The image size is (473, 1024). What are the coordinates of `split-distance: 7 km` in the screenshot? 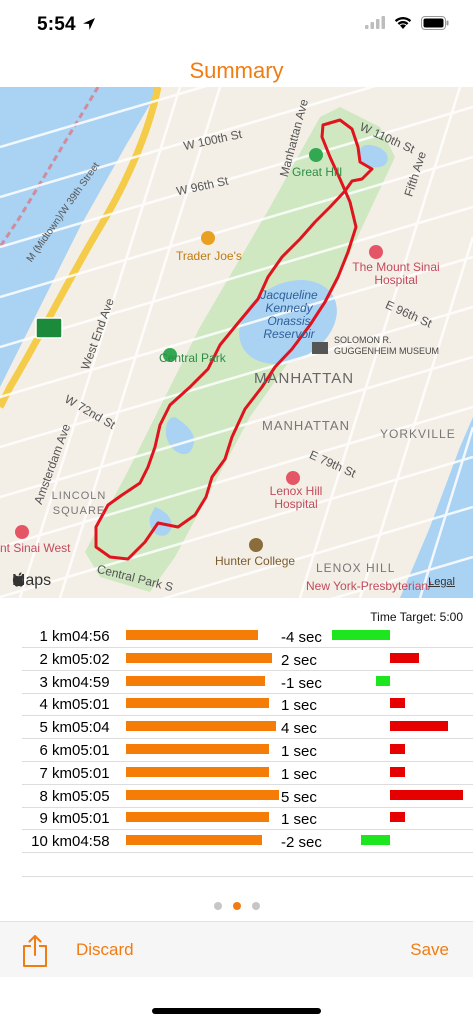 It's located at (55, 773).